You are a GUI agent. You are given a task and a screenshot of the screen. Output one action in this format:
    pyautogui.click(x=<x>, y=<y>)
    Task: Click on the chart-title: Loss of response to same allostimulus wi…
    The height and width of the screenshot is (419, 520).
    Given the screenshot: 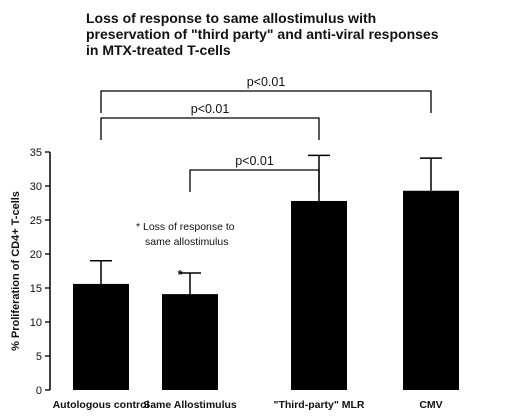 What is the action you would take?
    pyautogui.click(x=296, y=34)
    